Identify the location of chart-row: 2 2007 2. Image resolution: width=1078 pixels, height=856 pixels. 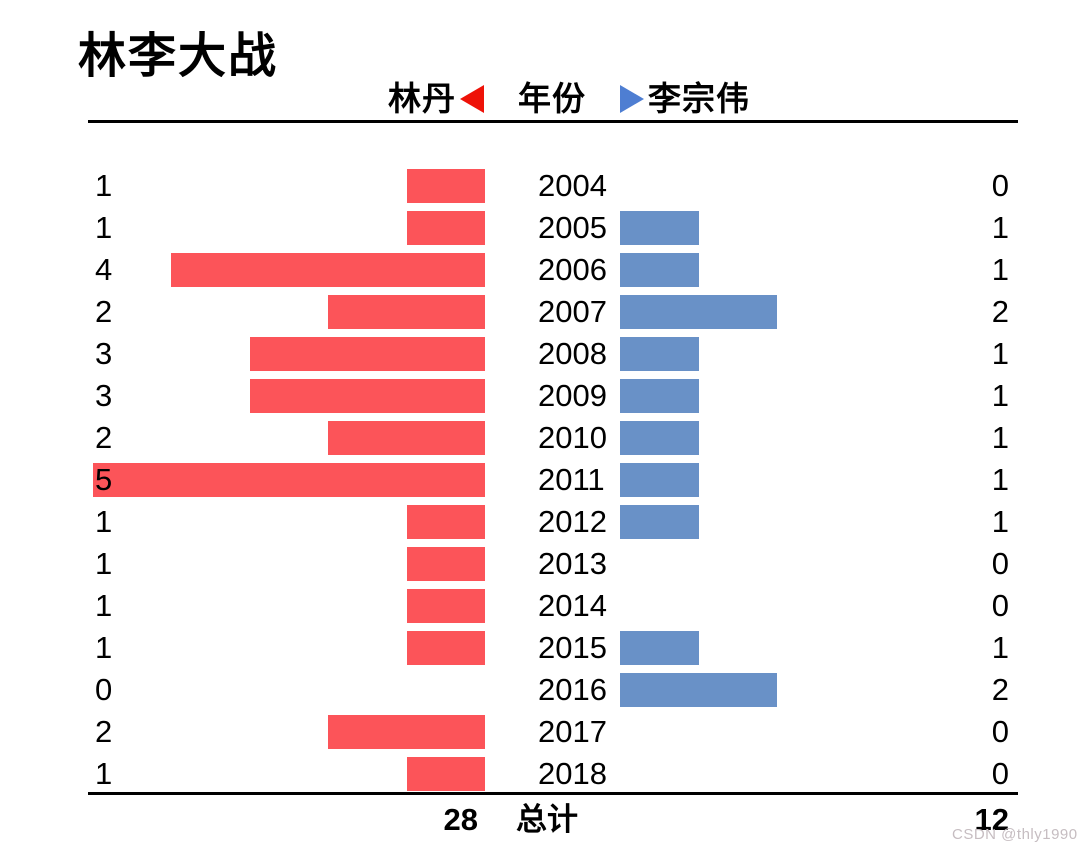
(539, 312).